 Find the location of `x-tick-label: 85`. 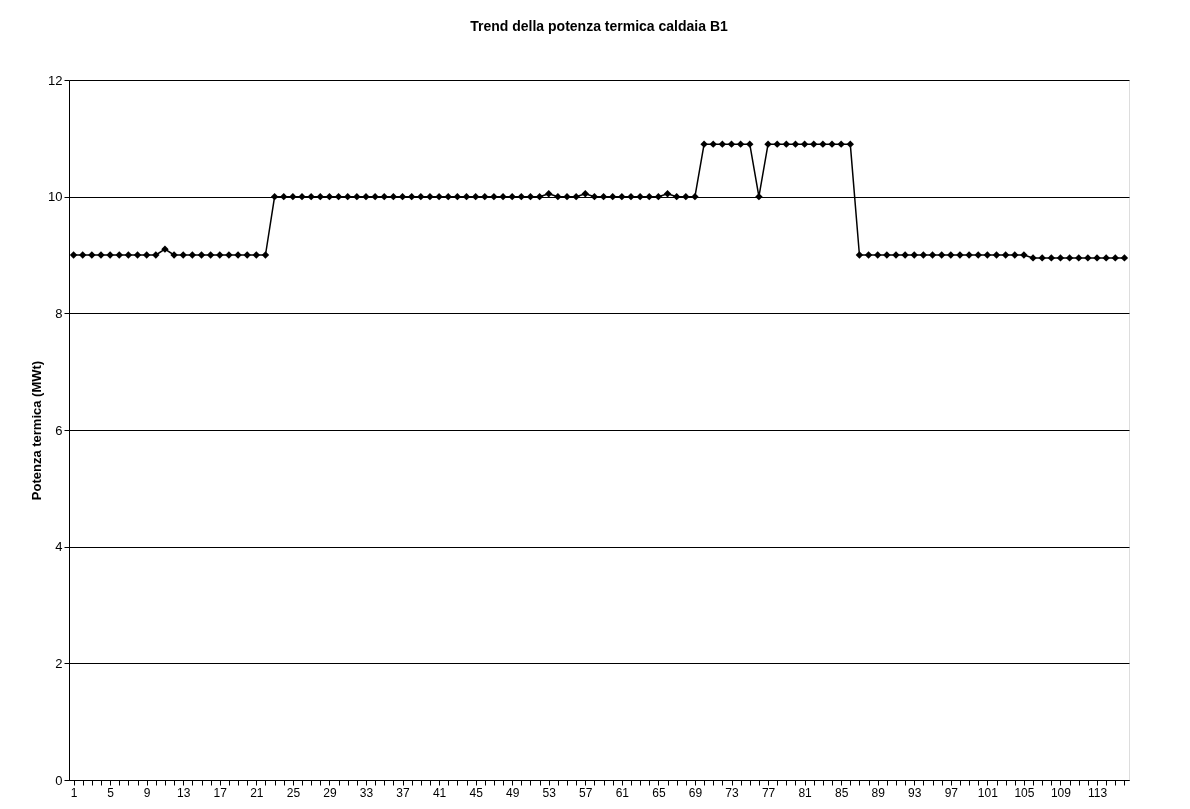

x-tick-label: 85 is located at coordinates (841, 792).